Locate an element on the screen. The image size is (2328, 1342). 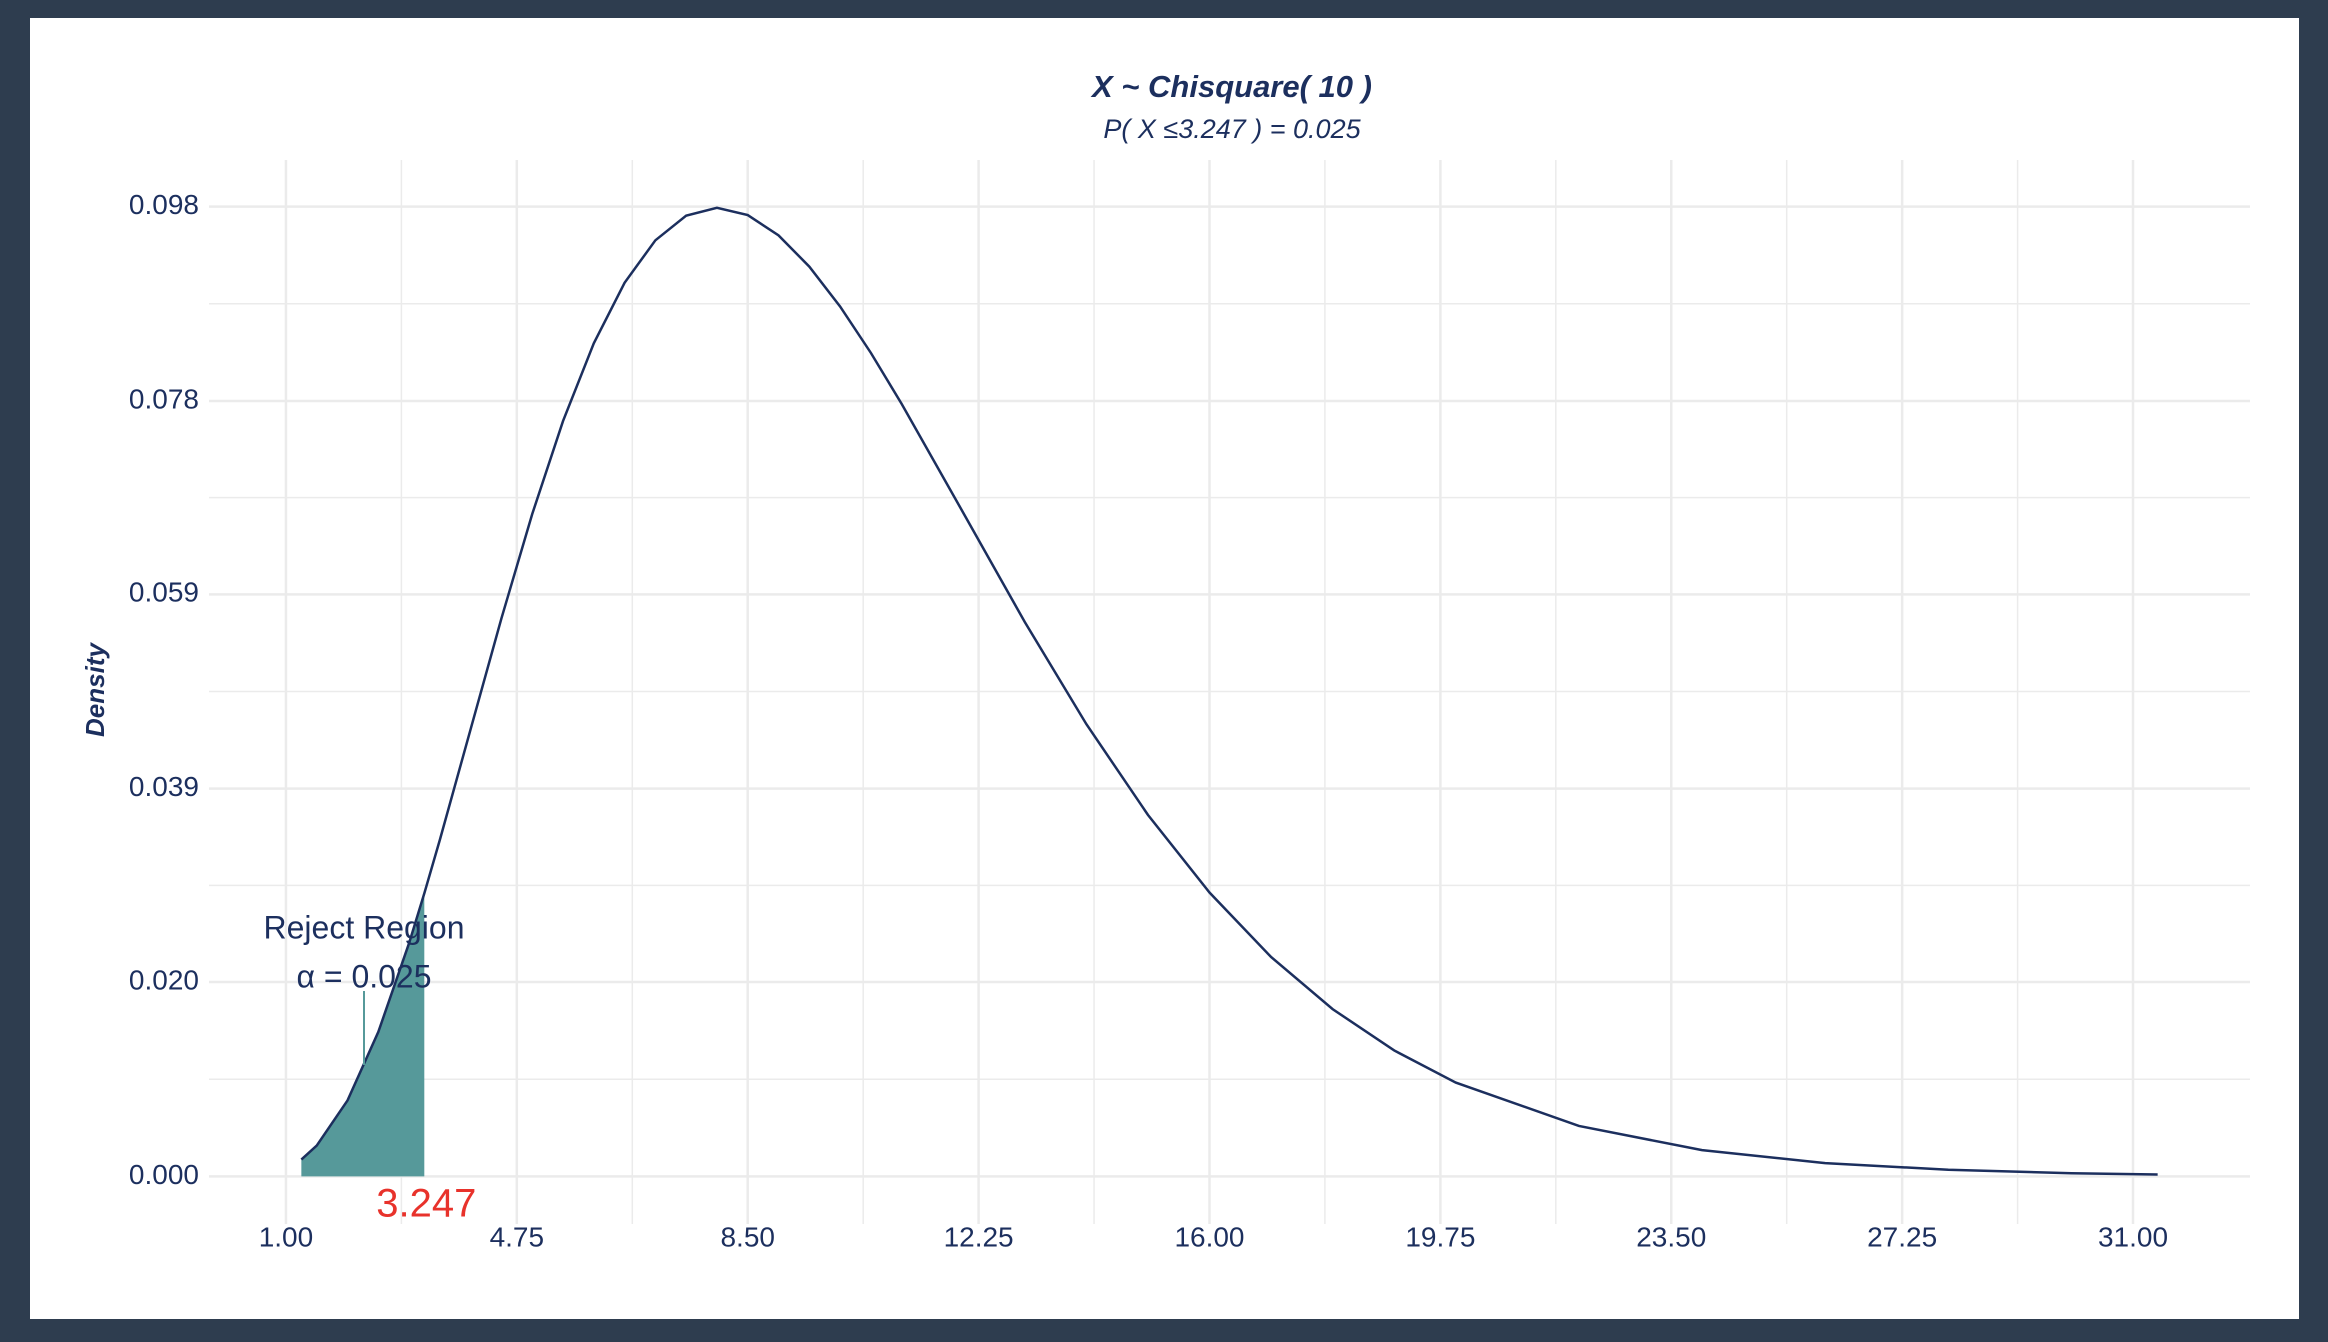
x-tick-label: 27.25 is located at coordinates (1902, 1236).